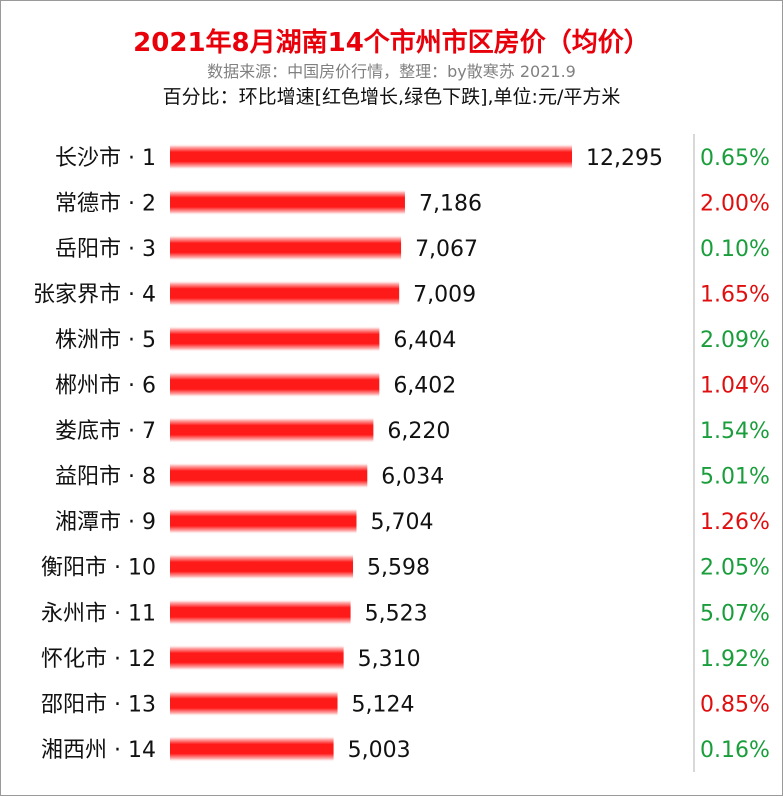 Image resolution: width=783 pixels, height=796 pixels. Describe the element at coordinates (735, 750) in the screenshot. I see `change-percent-label: 0.16%` at that location.